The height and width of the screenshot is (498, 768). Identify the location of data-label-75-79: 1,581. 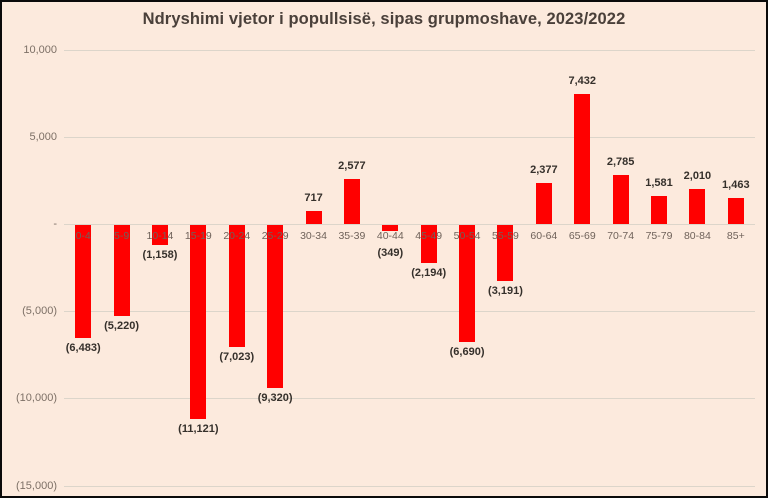
(659, 183).